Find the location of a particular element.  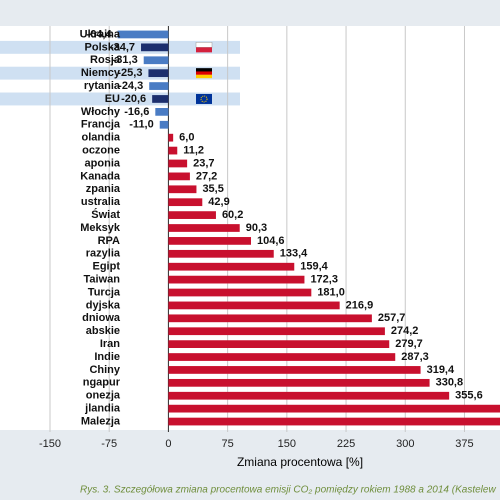

value-label: -31,3 is located at coordinates (125, 60).